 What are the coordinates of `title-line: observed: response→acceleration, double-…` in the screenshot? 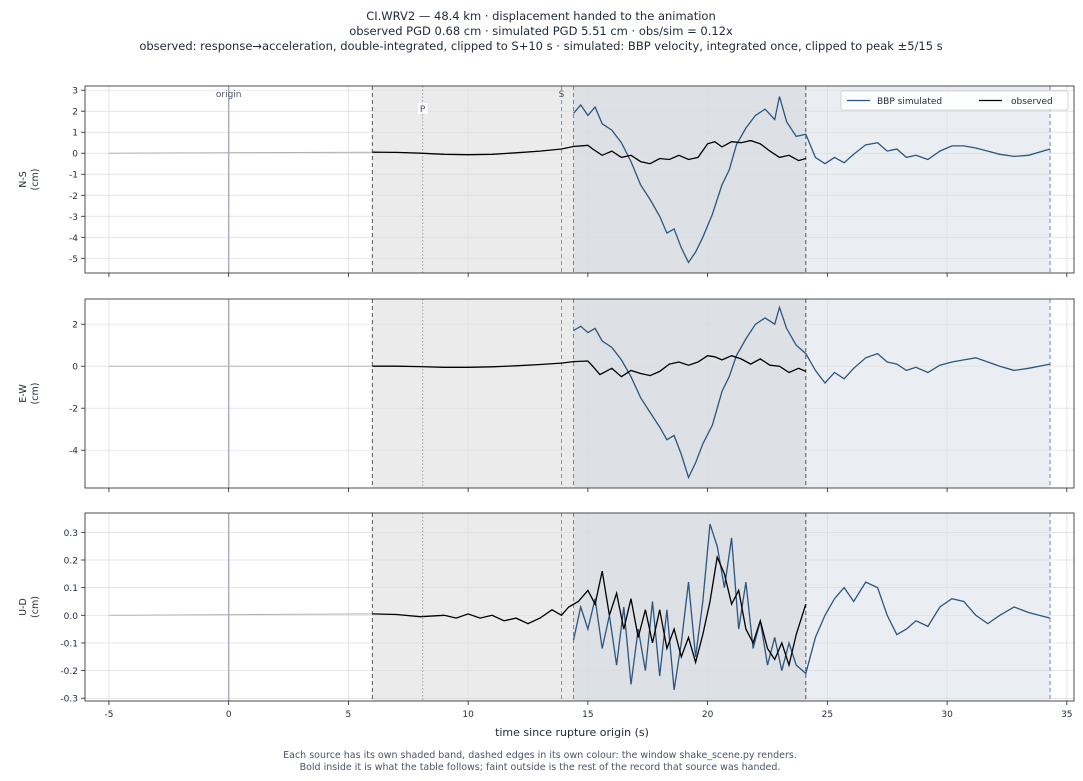 It's located at (540, 46).